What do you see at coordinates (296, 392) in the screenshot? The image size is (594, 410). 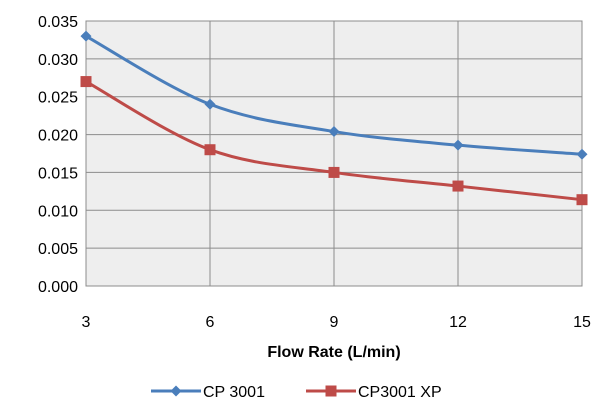 I see `legend: CP 3001 CP3001 XP` at bounding box center [296, 392].